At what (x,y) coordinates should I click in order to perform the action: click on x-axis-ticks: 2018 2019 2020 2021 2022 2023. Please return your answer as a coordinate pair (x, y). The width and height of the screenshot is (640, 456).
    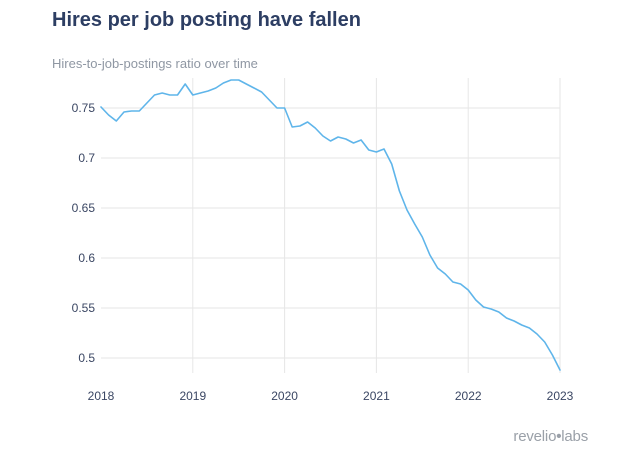
    Looking at the image, I should click on (331, 396).